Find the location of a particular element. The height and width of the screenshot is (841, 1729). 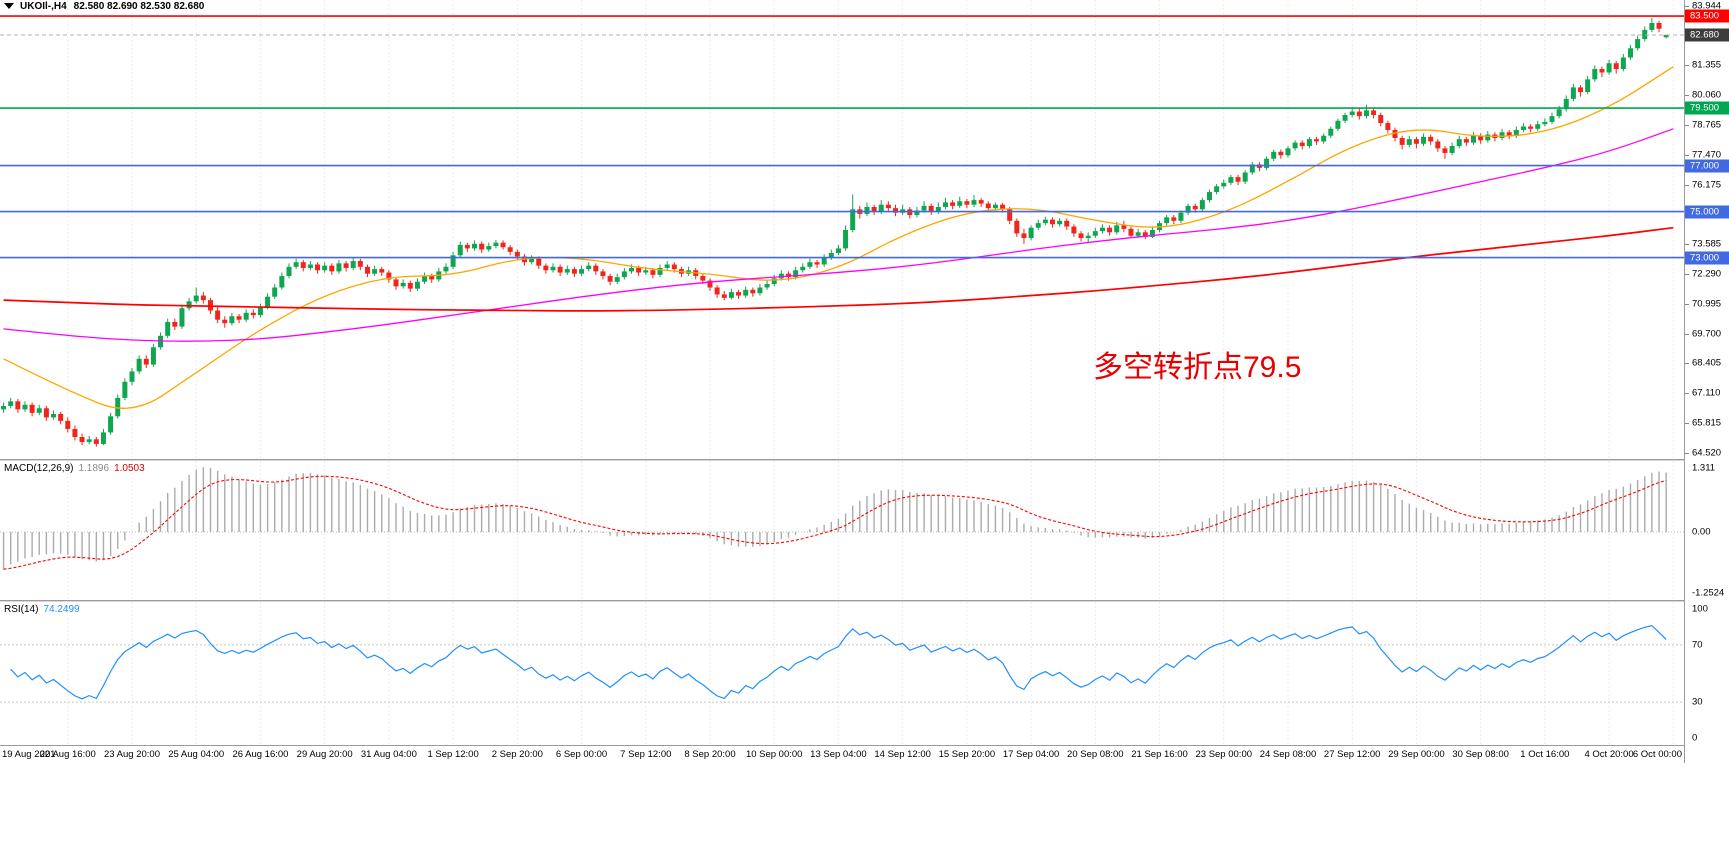

price-tick-label: 73.585 is located at coordinates (1707, 244).